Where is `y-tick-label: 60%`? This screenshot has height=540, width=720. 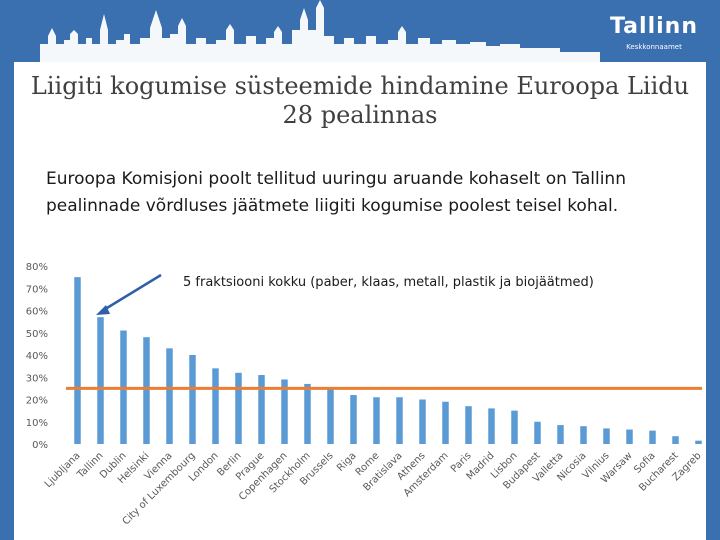 y-tick-label: 60% is located at coordinates (37, 312).